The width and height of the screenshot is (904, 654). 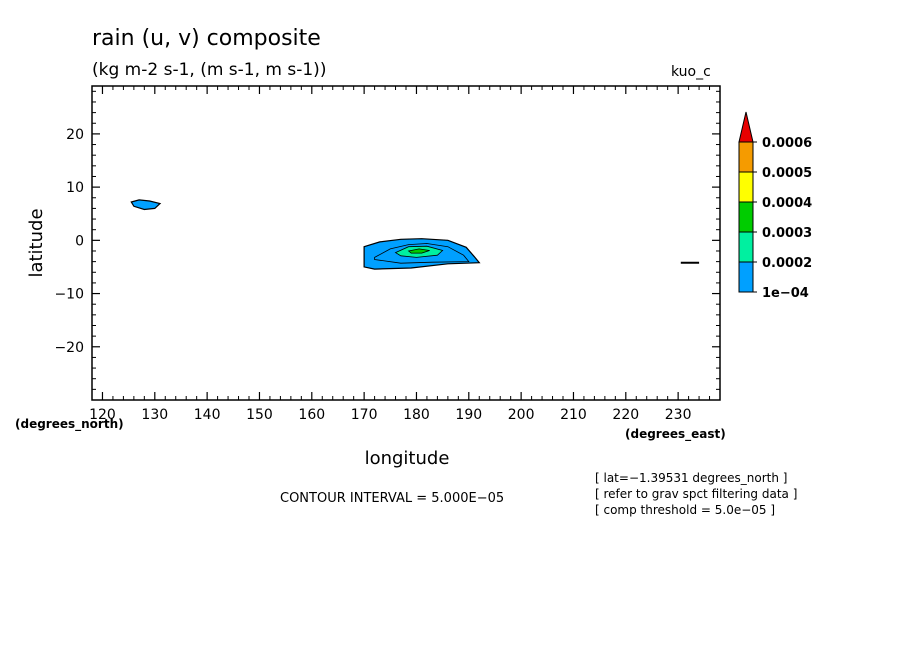 What do you see at coordinates (521, 415) in the screenshot?
I see `x-tick-label: 200` at bounding box center [521, 415].